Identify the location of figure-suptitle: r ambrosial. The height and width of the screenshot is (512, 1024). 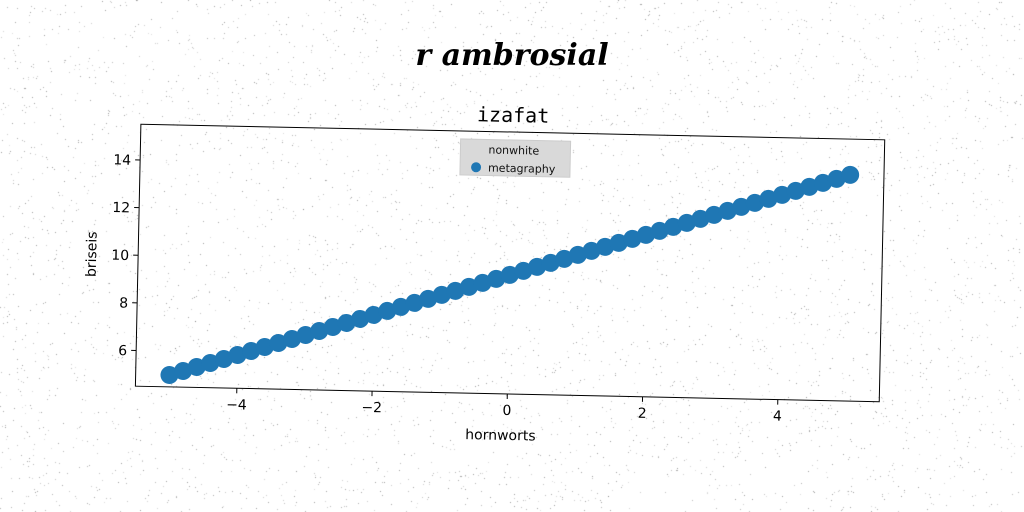
(512, 55).